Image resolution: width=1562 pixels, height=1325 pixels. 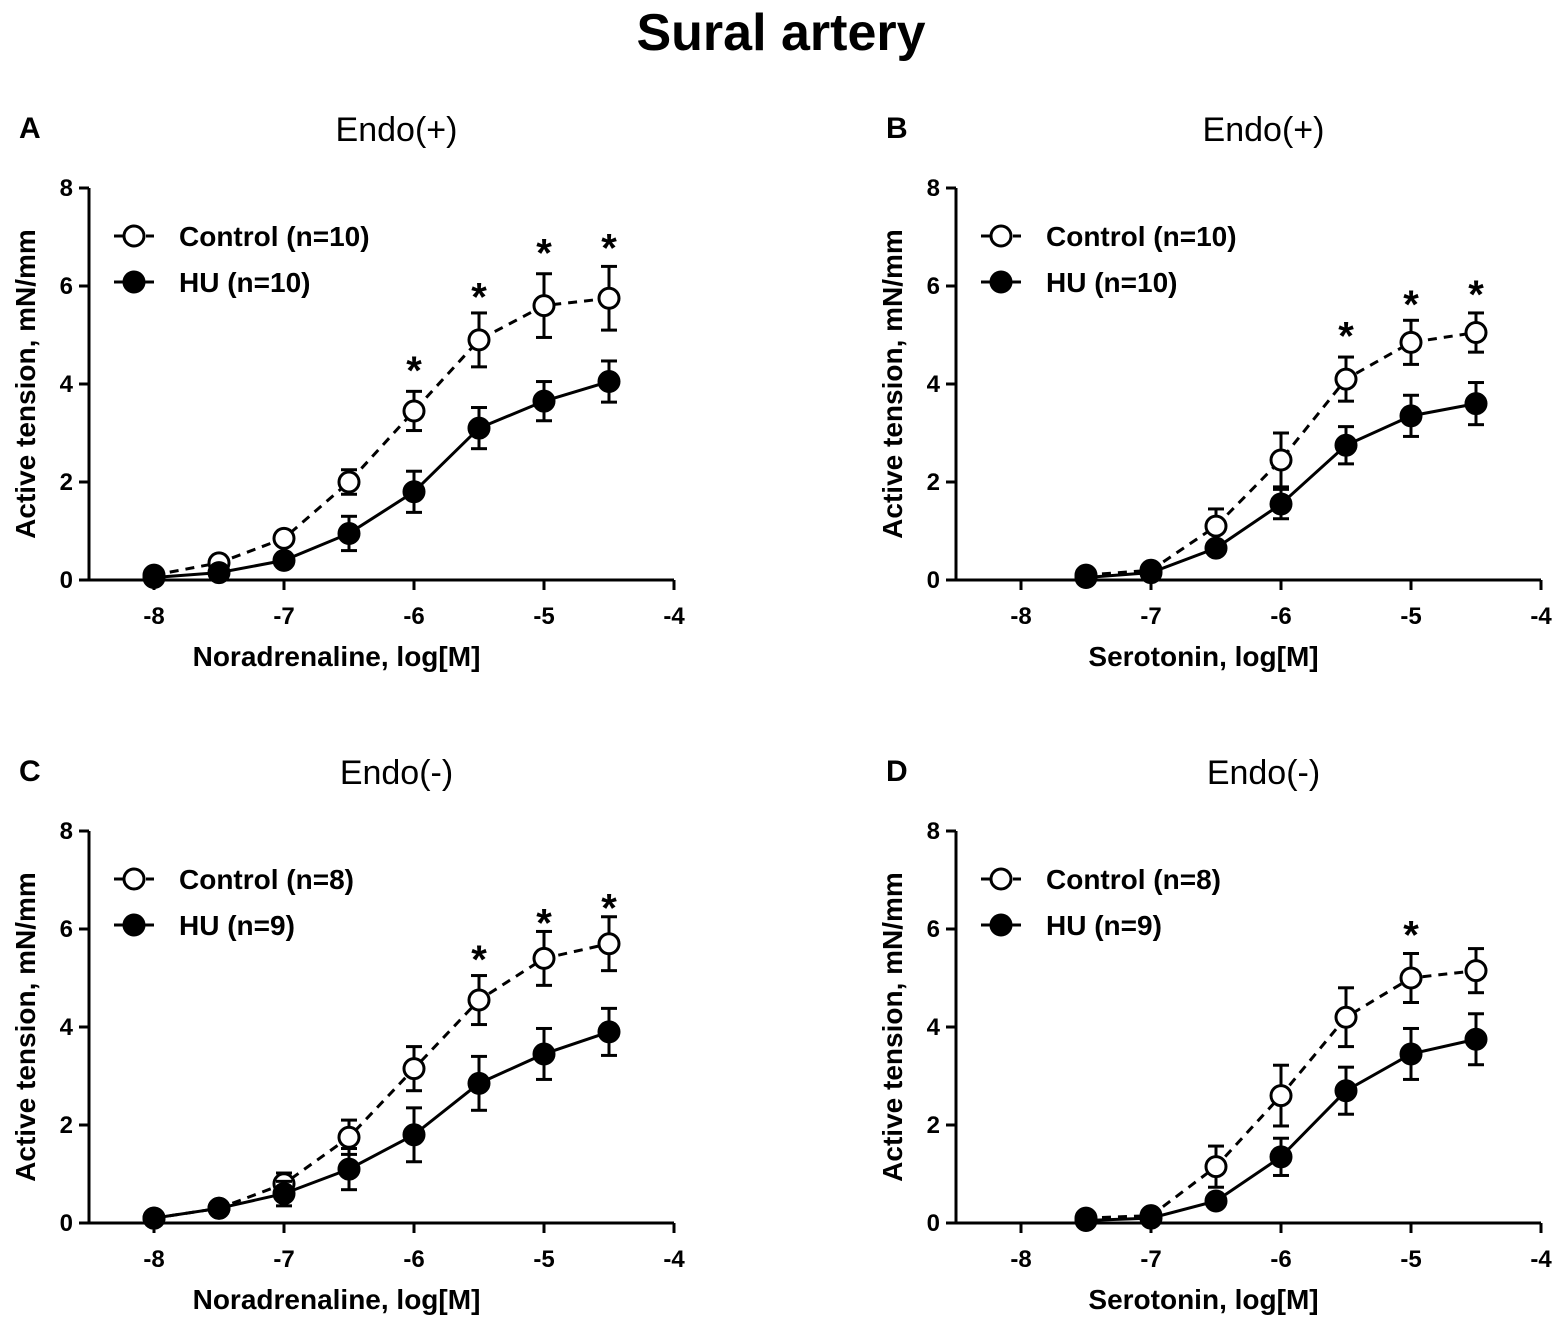 What do you see at coordinates (30, 771) in the screenshot?
I see `panel-letter: C` at bounding box center [30, 771].